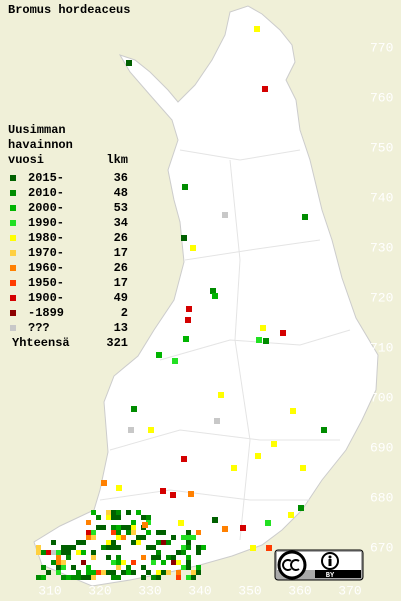 Image resolution: width=401 pixels, height=601 pixels. I want to click on east-label: 360, so click(299, 590).